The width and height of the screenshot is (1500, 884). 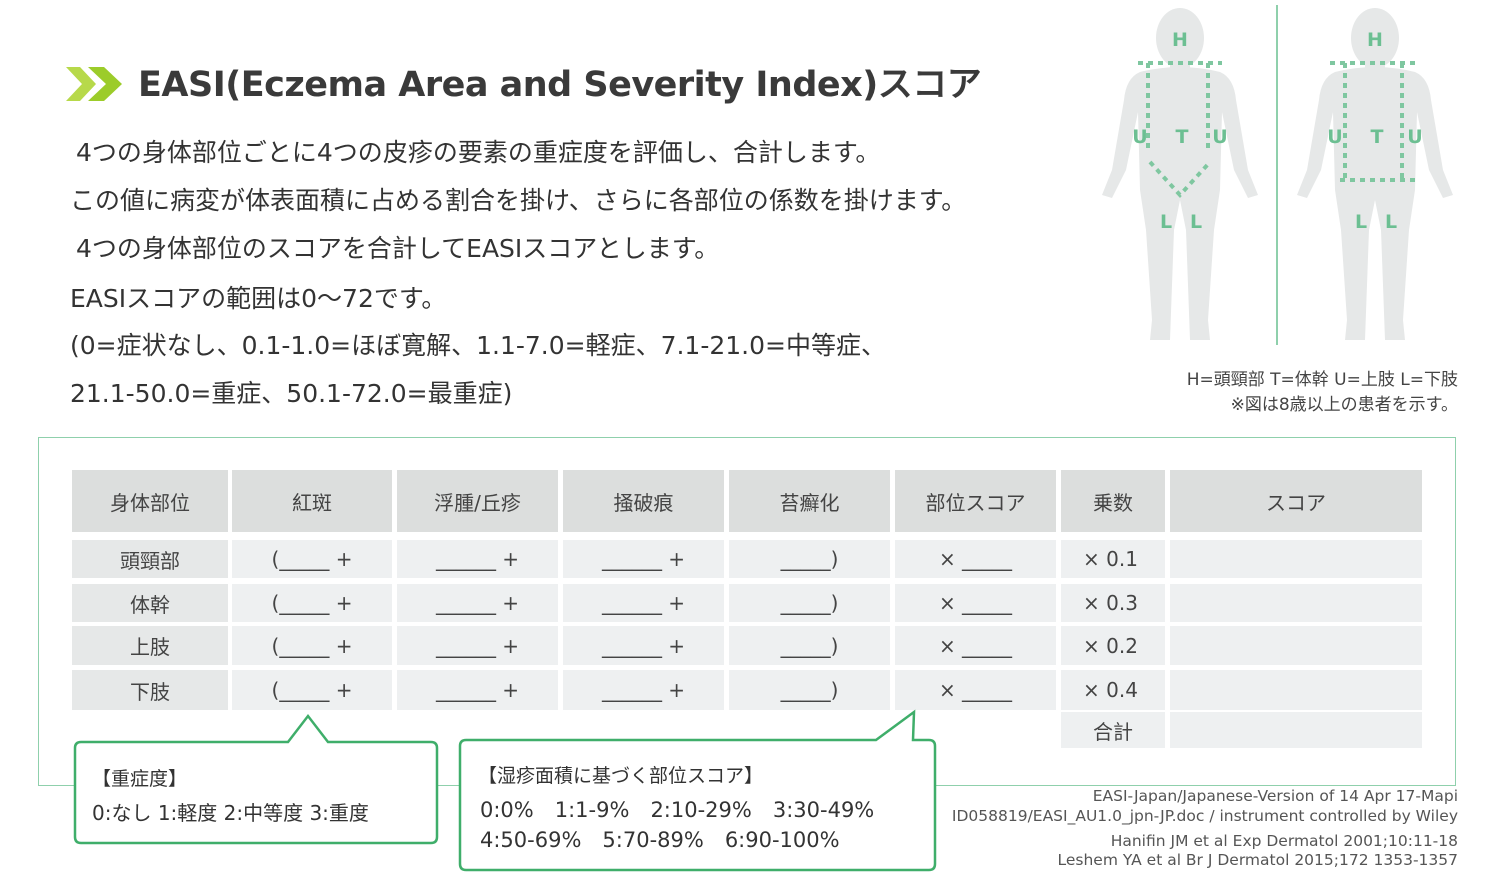 What do you see at coordinates (94, 84) in the screenshot?
I see `chevrons` at bounding box center [94, 84].